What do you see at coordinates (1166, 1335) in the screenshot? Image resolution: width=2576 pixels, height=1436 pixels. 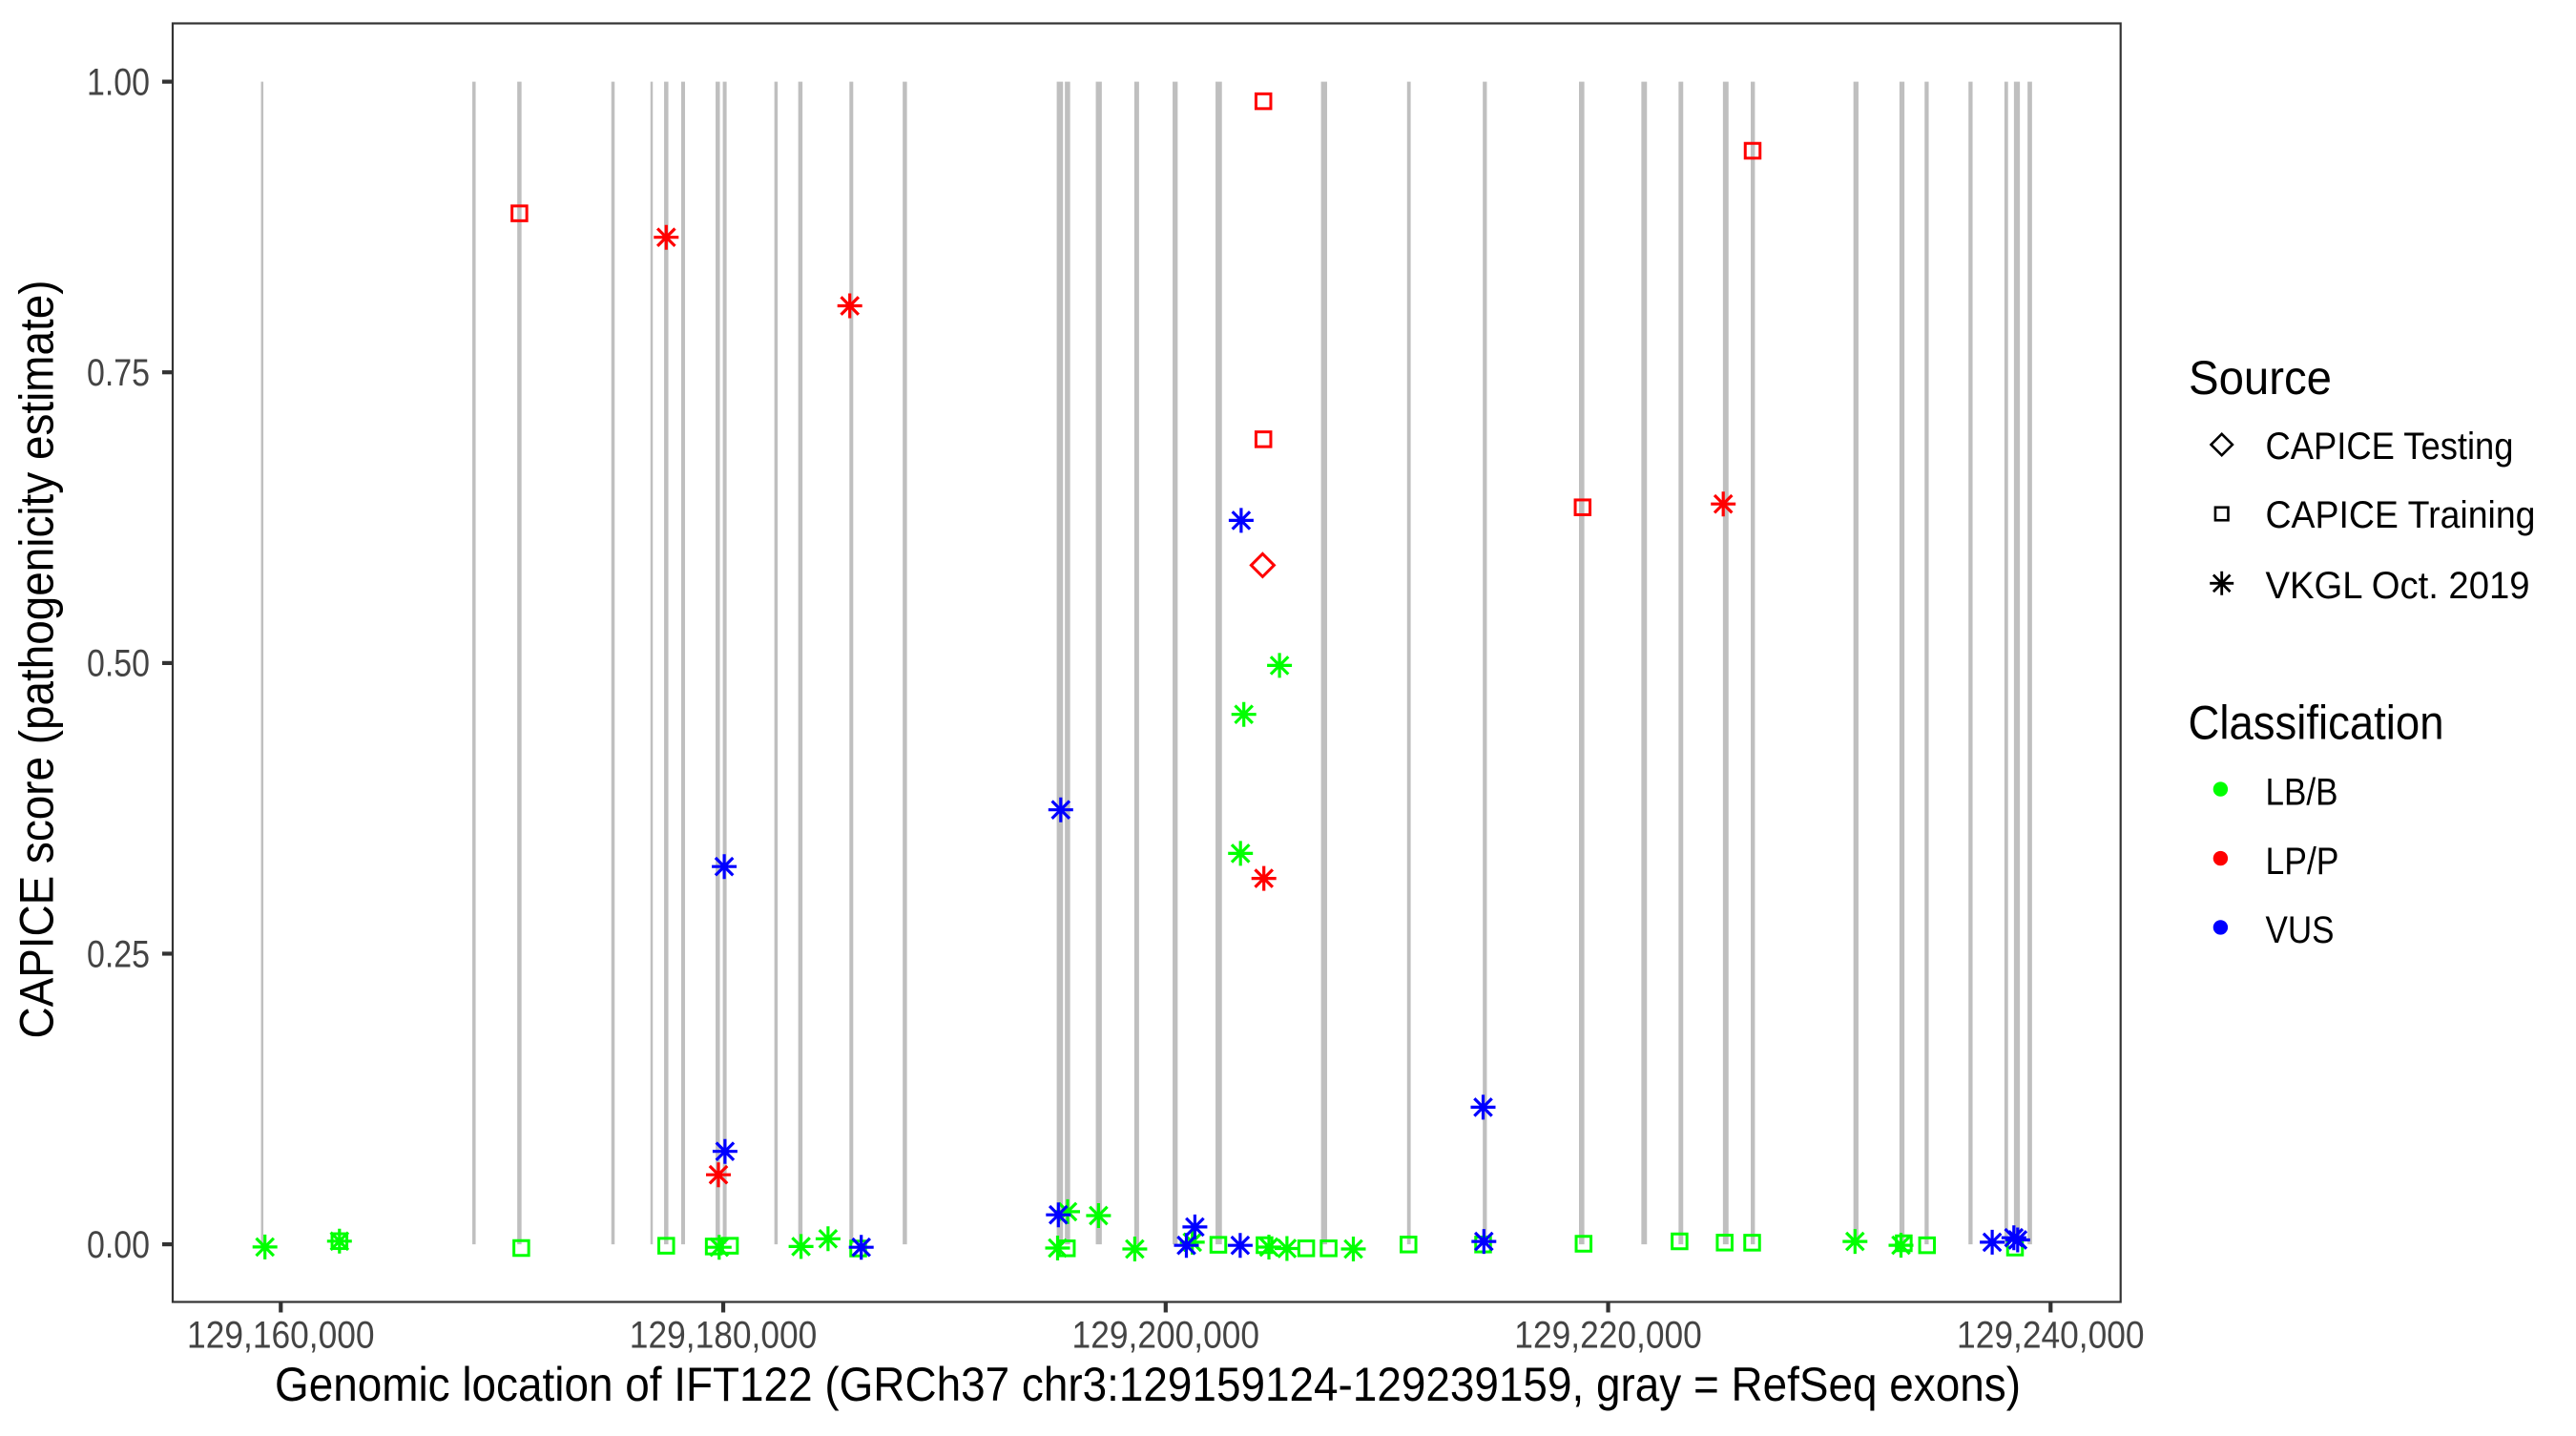 I see `svg-text: 129,200,000` at bounding box center [1166, 1335].